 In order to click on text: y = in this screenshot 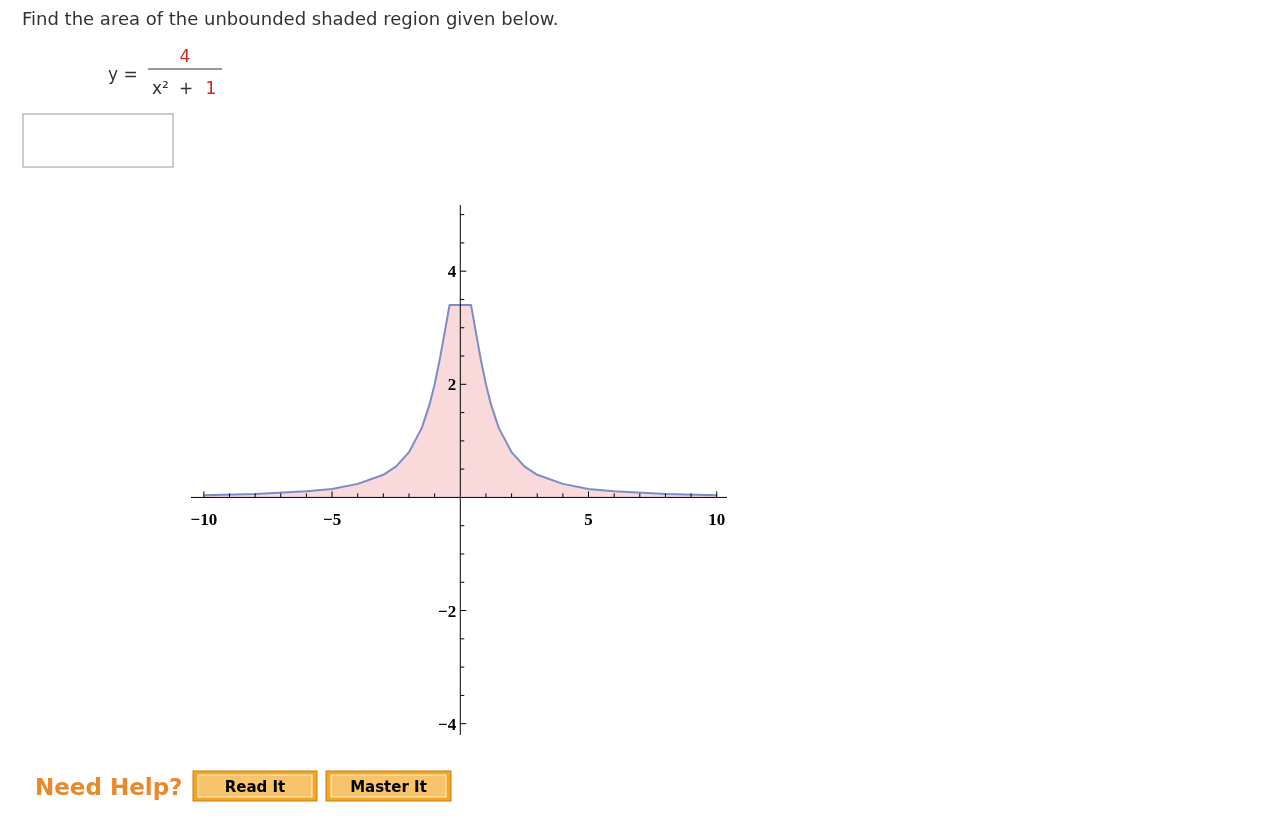, I will do `click(123, 74)`.